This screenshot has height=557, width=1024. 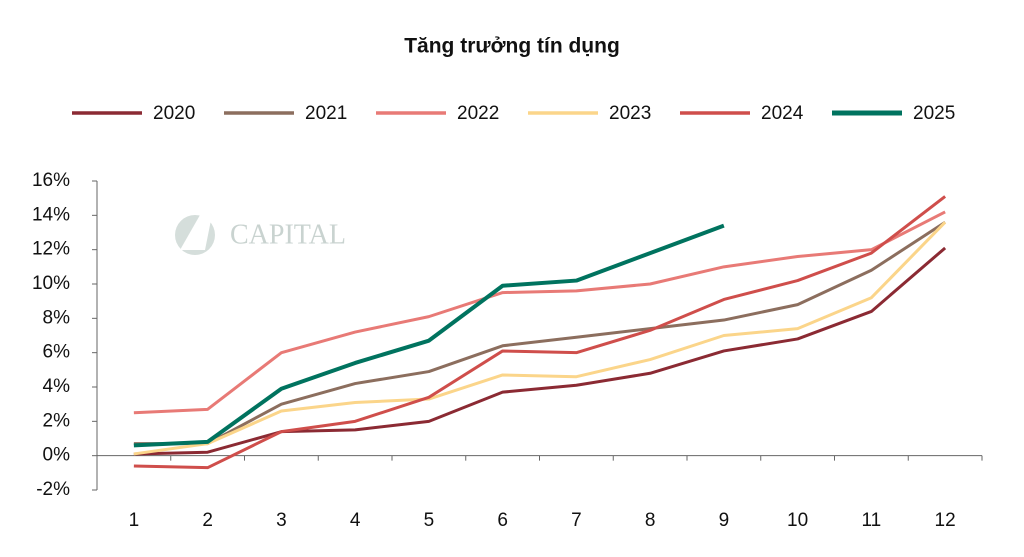 I want to click on x-tick-label: 9, so click(x=724, y=520).